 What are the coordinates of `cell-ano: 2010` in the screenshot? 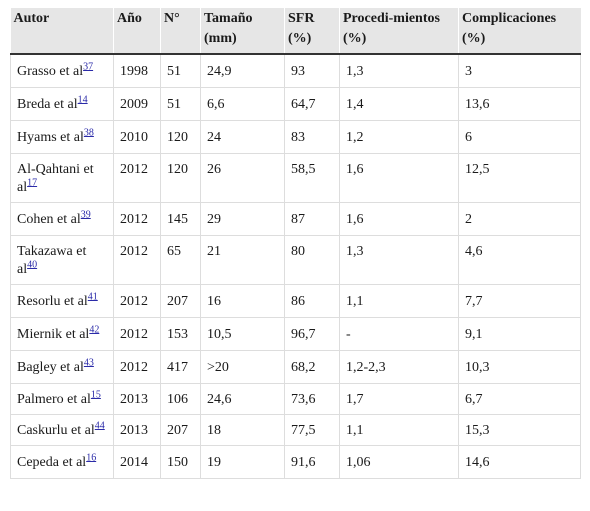 It's located at (137, 137).